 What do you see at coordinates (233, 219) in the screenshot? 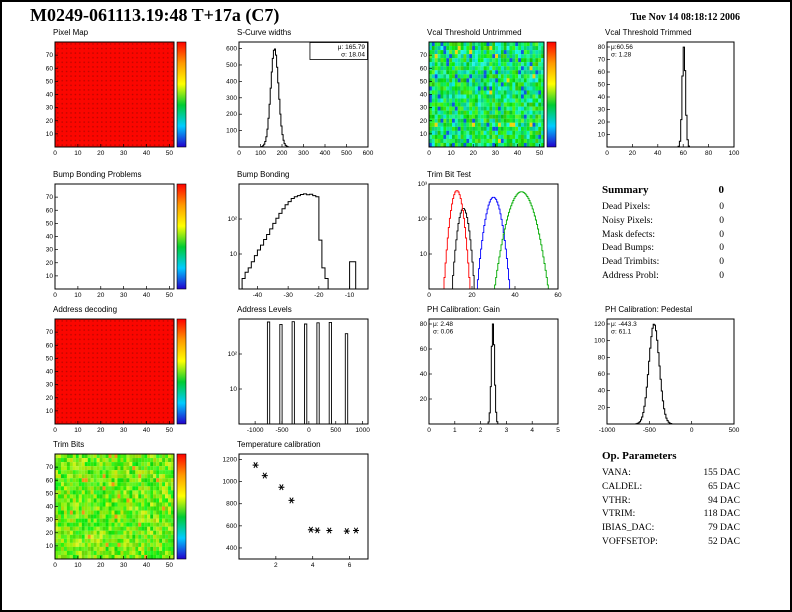
I see `svg-text: 10²` at bounding box center [233, 219].